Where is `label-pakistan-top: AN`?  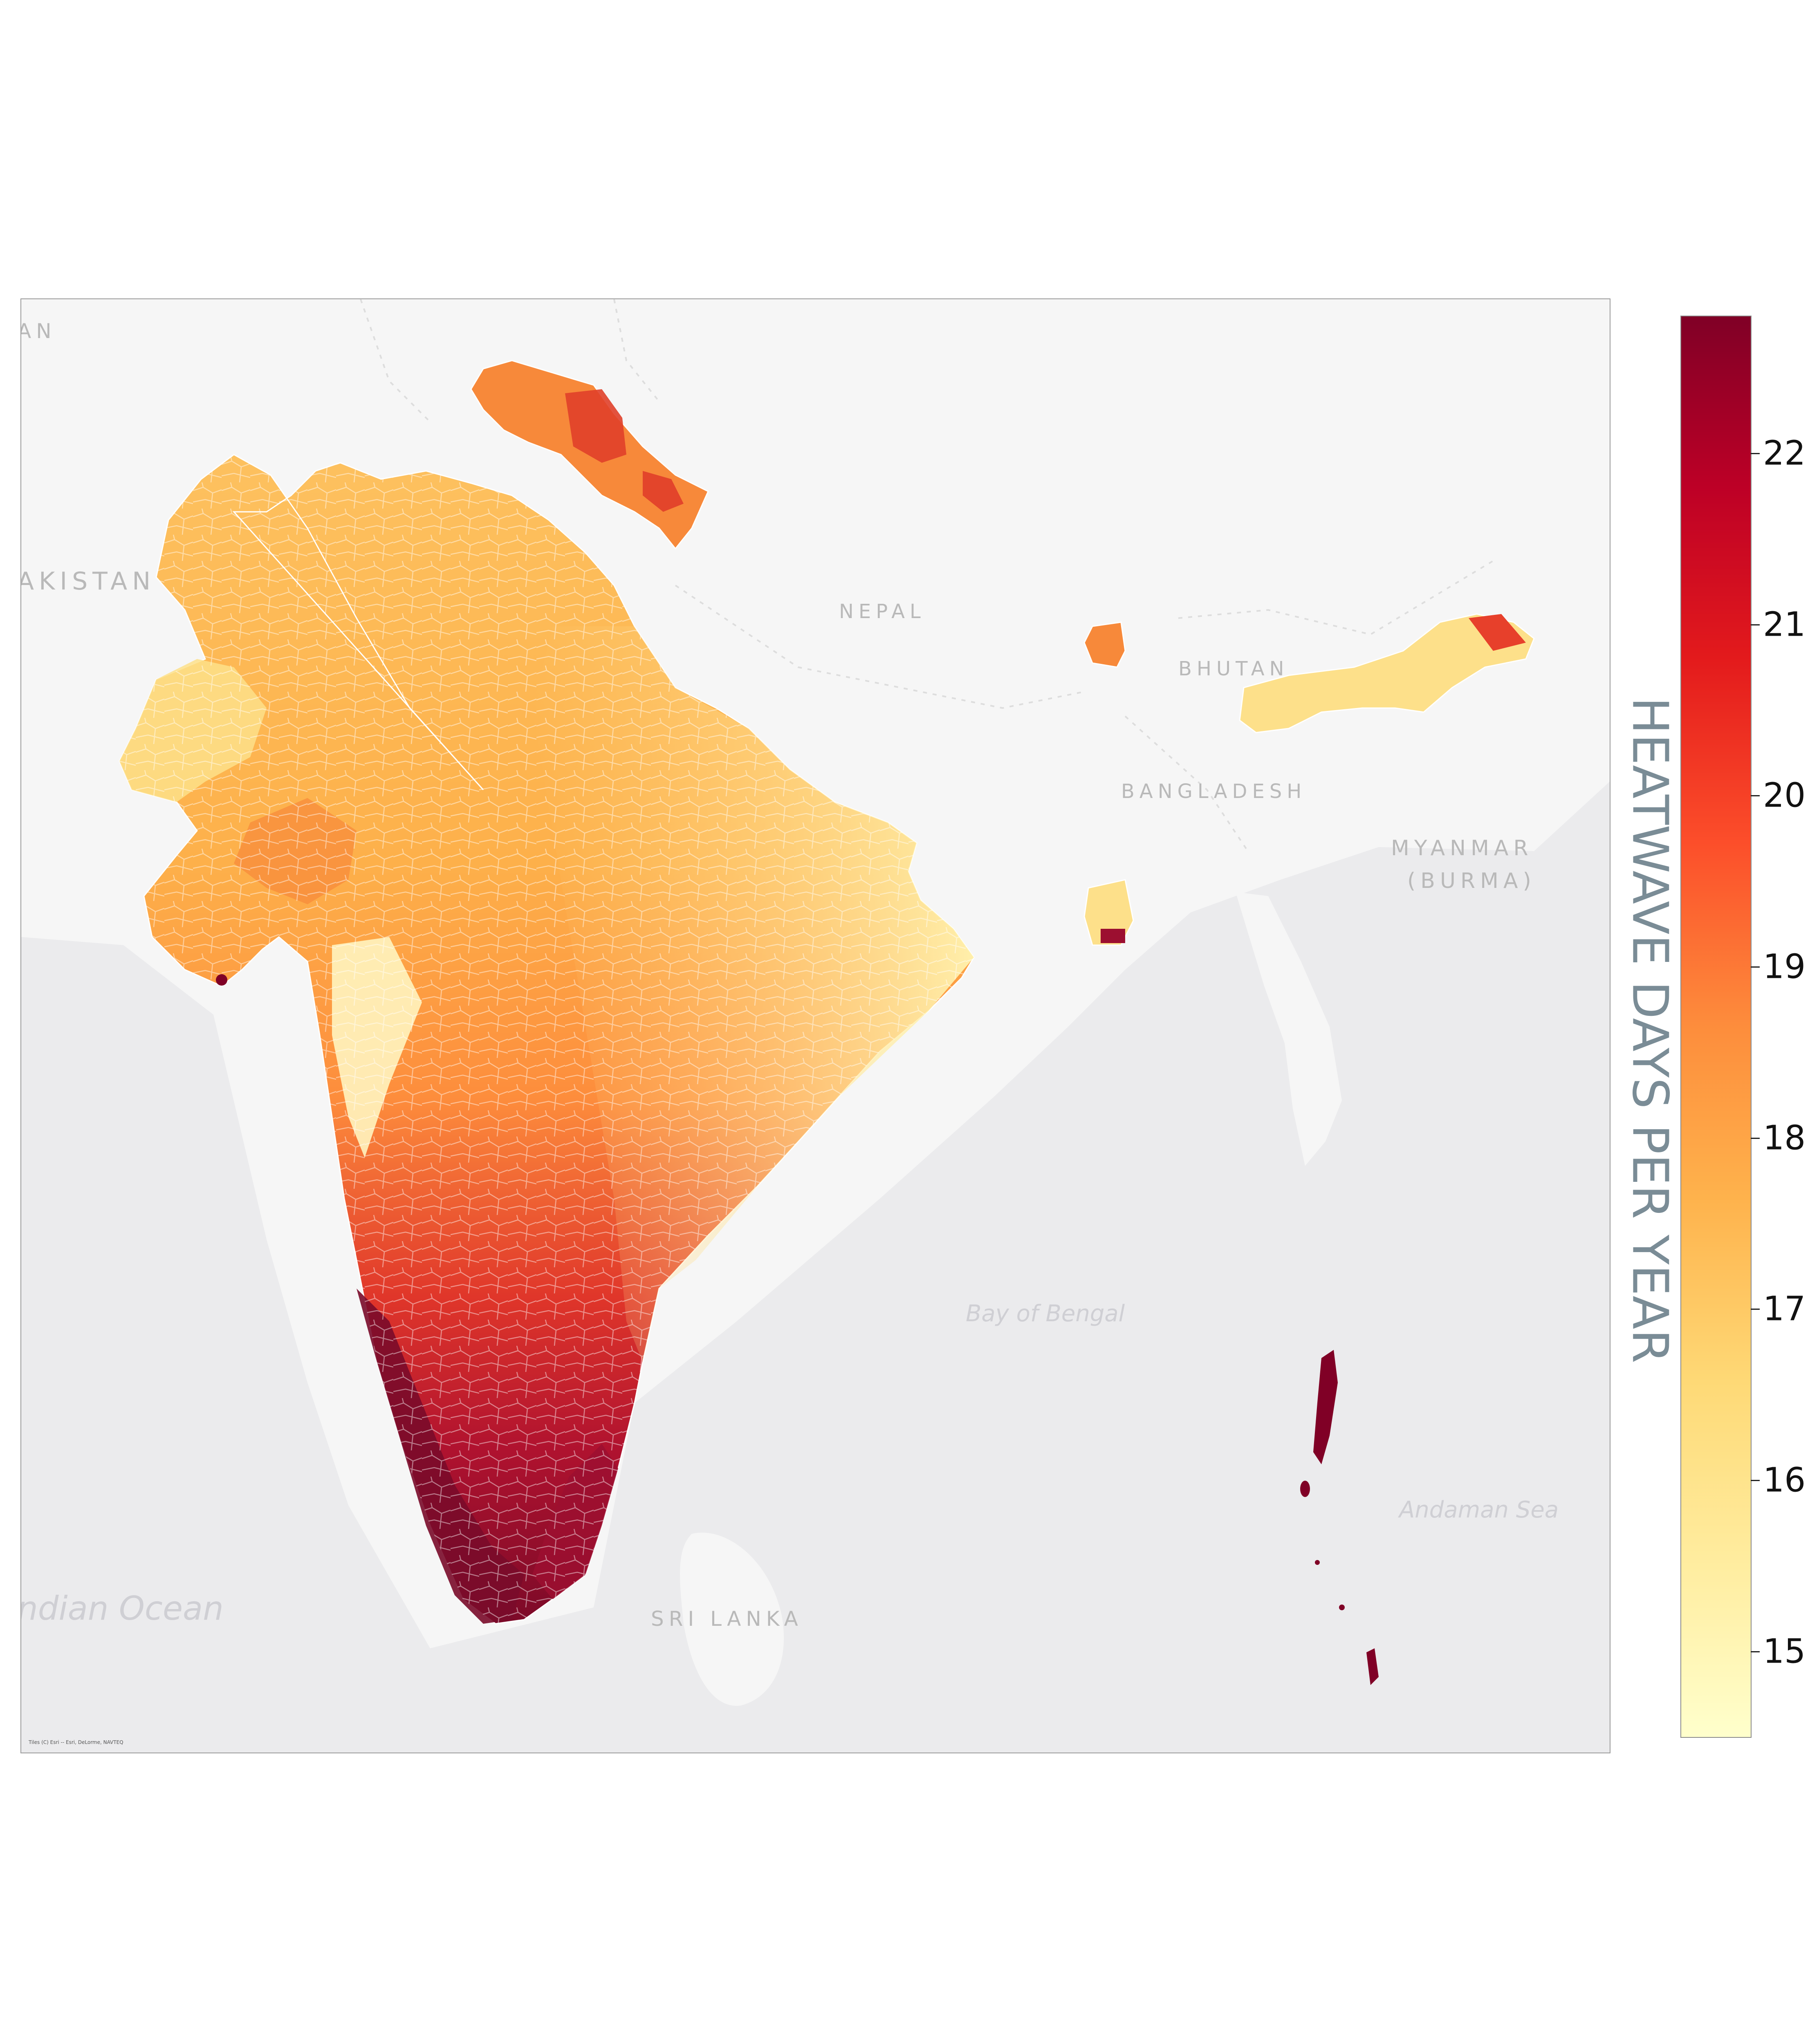 label-pakistan-top: AN is located at coordinates (38, 331).